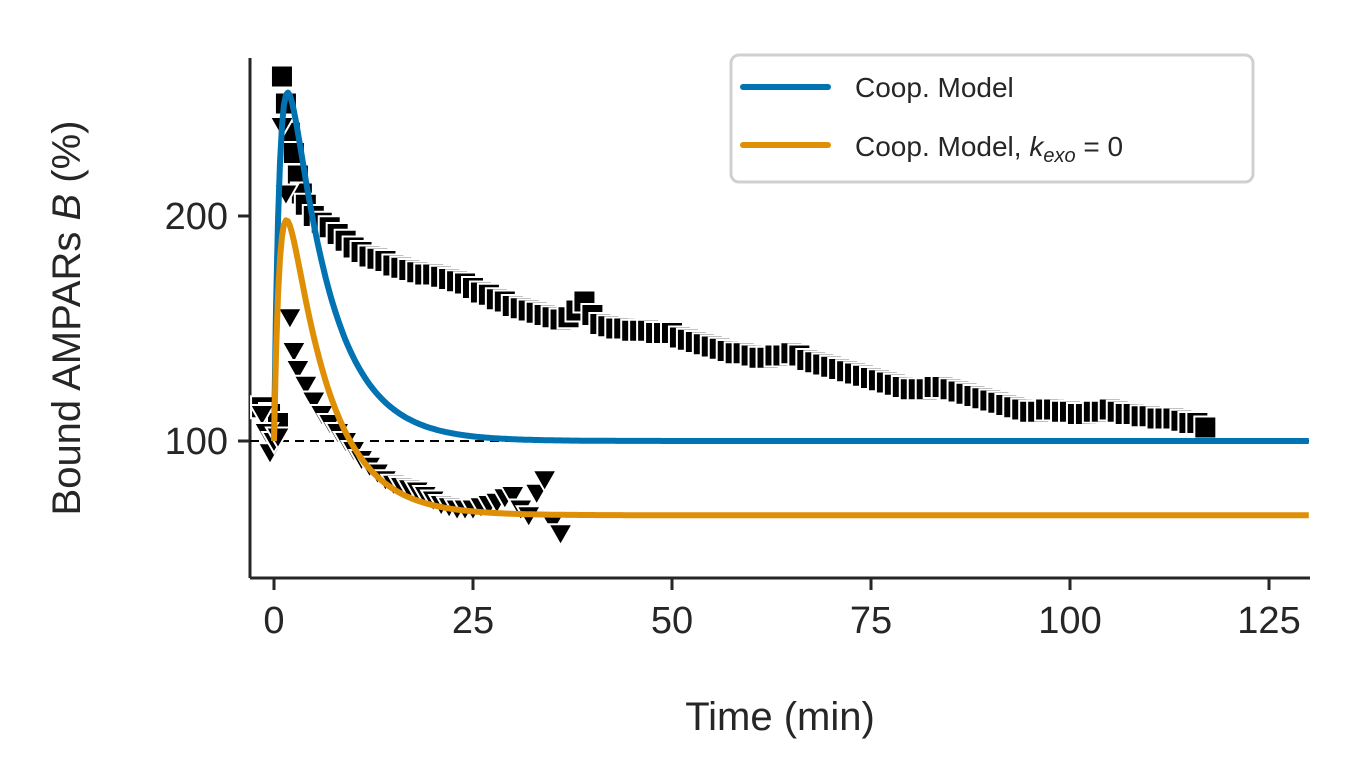 This screenshot has height=782, width=1353. What do you see at coordinates (473, 621) in the screenshot?
I see `x-tick-label-25: 25` at bounding box center [473, 621].